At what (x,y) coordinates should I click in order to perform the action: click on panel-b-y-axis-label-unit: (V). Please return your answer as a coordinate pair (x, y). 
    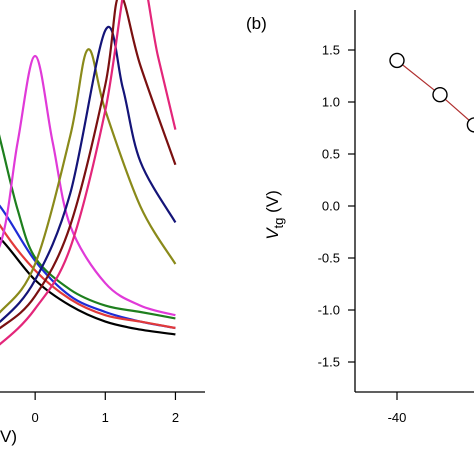
    Looking at the image, I should click on (272, 203).